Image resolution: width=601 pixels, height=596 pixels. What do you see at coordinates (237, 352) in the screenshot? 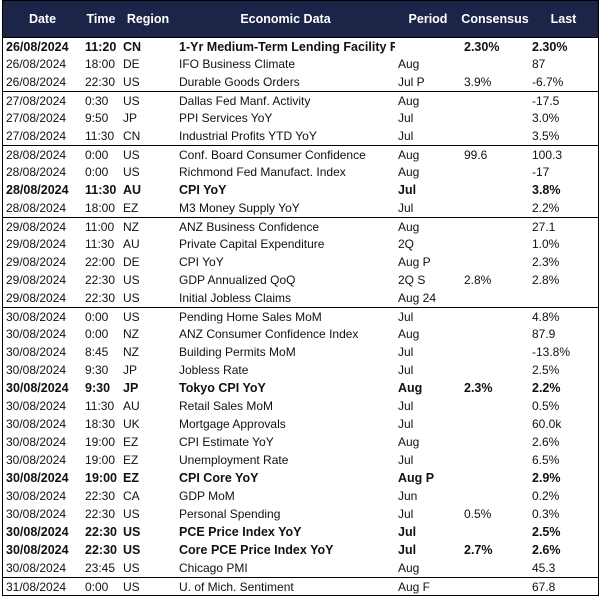
I see `cell: Building Permits MoM` at bounding box center [237, 352].